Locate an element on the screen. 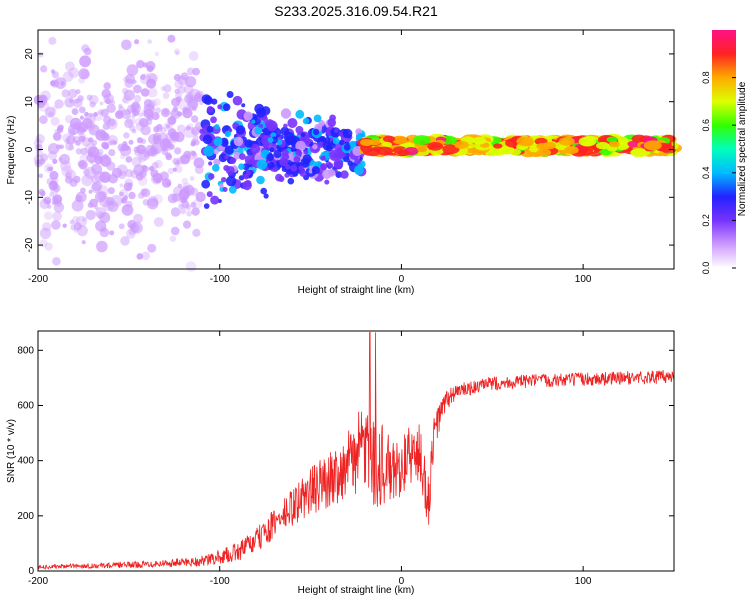 The width and height of the screenshot is (750, 600). y-tick-label: 400 is located at coordinates (25, 461).